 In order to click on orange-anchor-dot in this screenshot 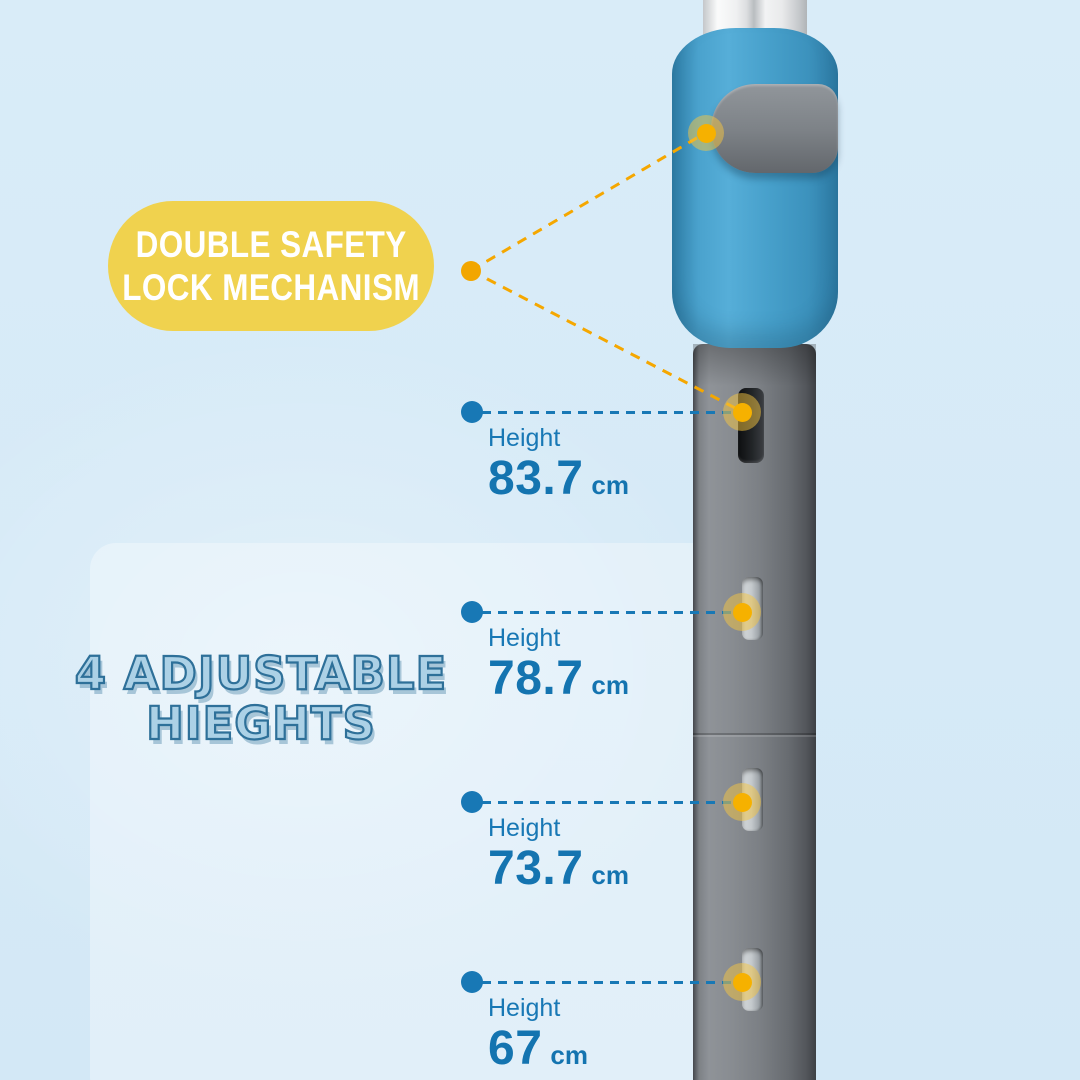, I will do `click(471, 271)`.